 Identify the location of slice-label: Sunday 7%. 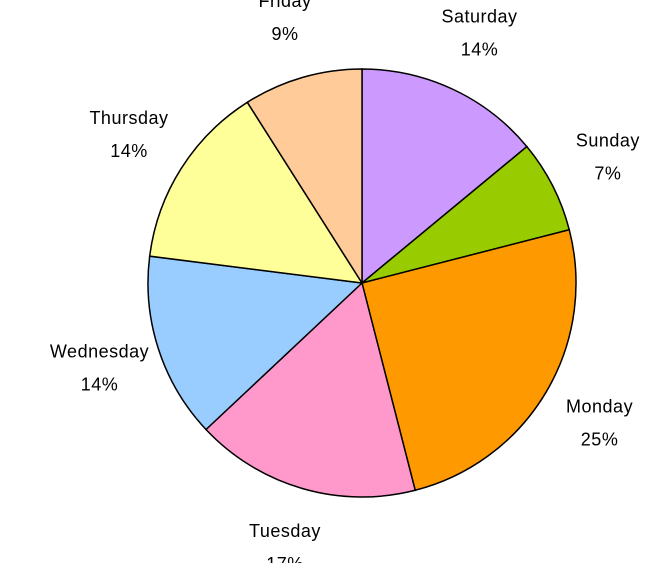
(608, 156).